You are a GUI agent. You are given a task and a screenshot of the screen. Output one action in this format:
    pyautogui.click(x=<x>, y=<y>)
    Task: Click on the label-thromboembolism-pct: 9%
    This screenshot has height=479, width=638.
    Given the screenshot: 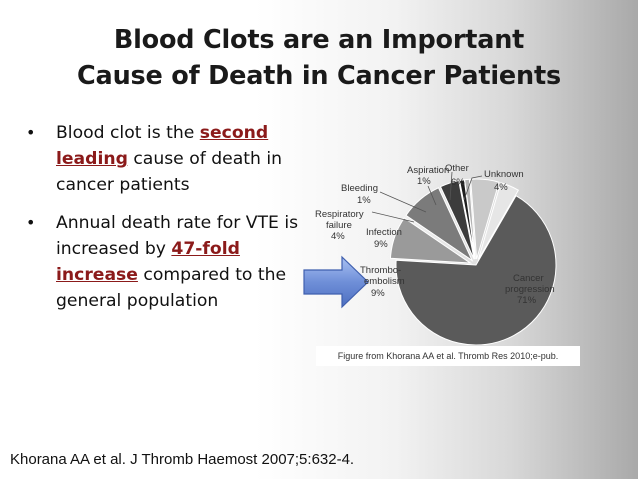 What is the action you would take?
    pyautogui.click(x=378, y=293)
    